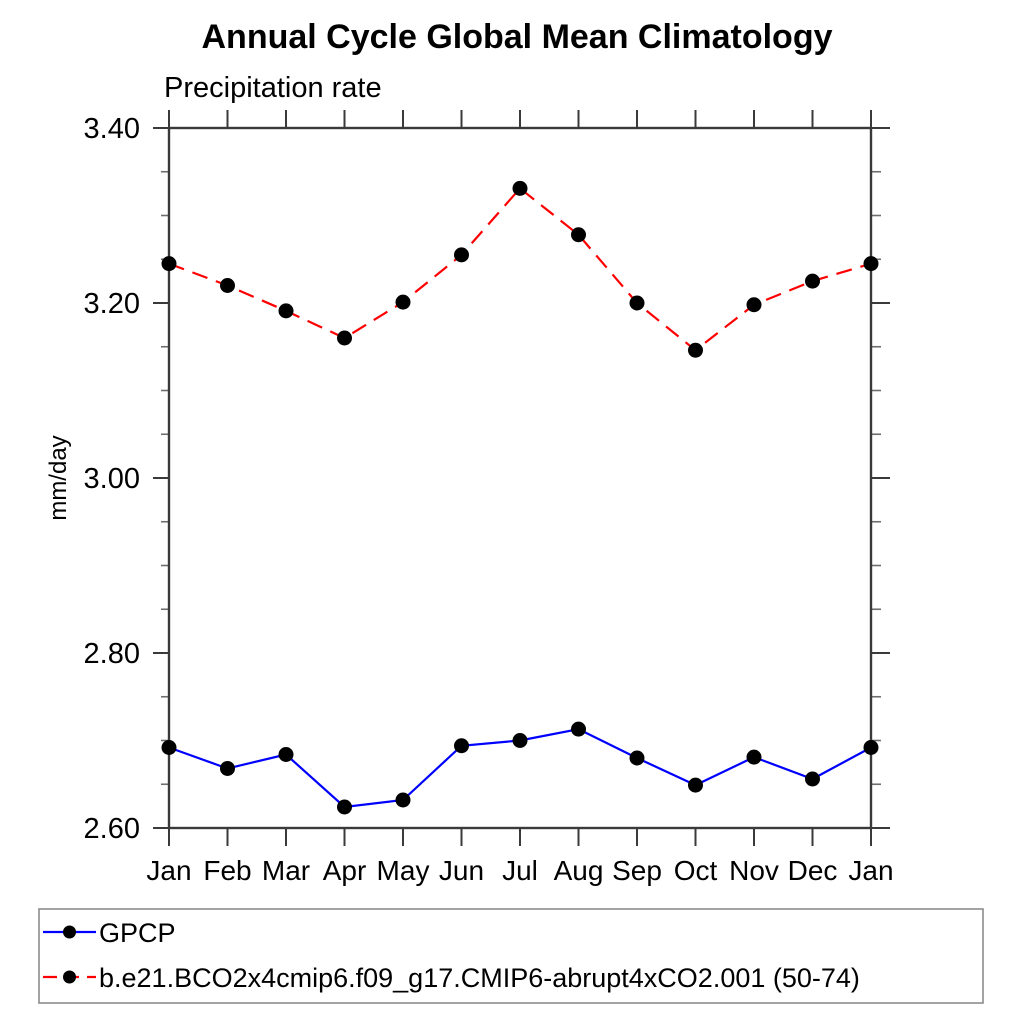 This screenshot has height=1029, width=1024. What do you see at coordinates (112, 829) in the screenshot?
I see `y-tick-label: 2.60` at bounding box center [112, 829].